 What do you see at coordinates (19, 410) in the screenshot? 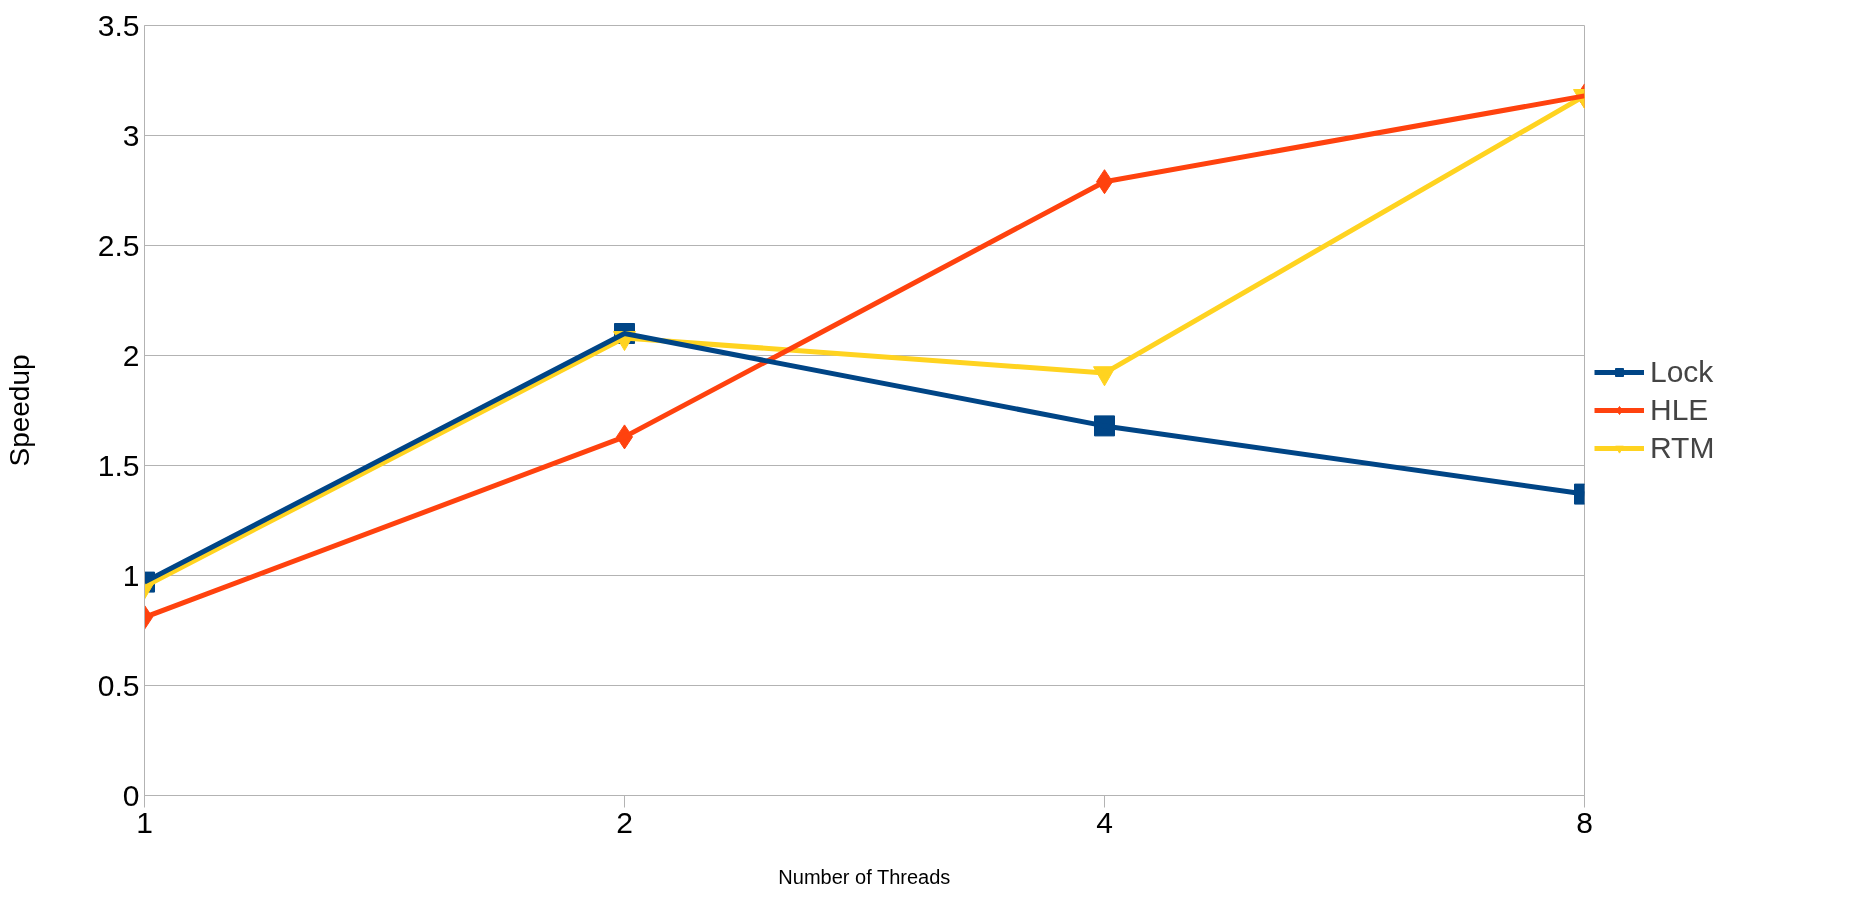
I see `y-axis-title: Speedup` at bounding box center [19, 410].